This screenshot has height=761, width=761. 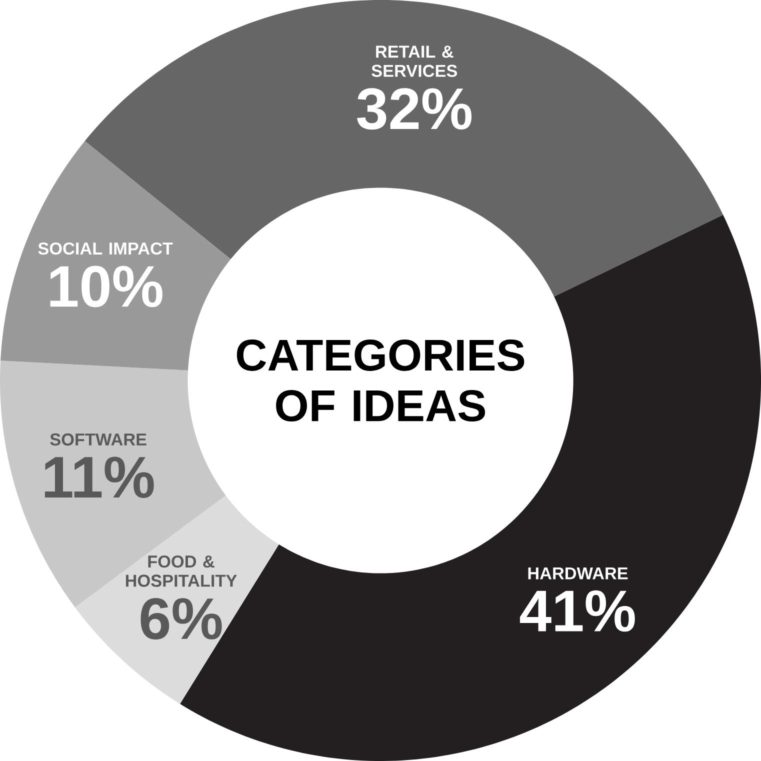 What do you see at coordinates (578, 573) in the screenshot?
I see `slice-label: HARDWARE` at bounding box center [578, 573].